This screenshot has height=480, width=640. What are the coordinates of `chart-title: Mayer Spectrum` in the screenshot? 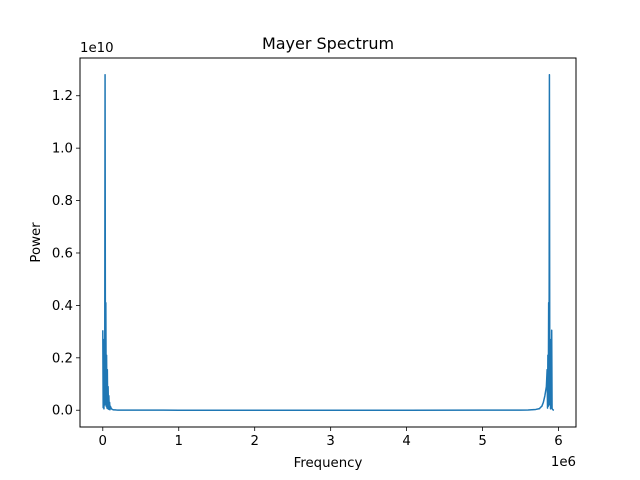 It's located at (328, 43).